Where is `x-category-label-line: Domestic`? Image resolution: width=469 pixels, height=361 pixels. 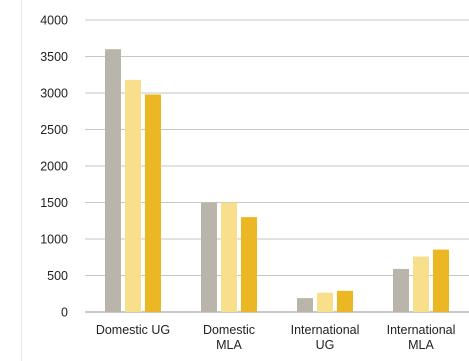 x-category-label-line: Domestic is located at coordinates (229, 330).